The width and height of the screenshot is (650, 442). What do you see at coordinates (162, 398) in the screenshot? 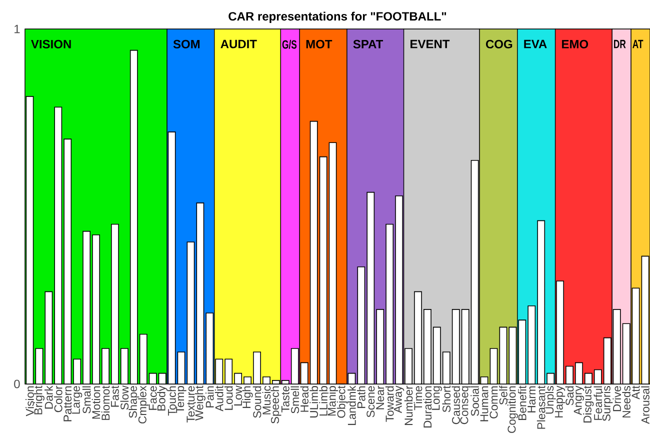
I see `x-tick-label: Body` at bounding box center [162, 398].